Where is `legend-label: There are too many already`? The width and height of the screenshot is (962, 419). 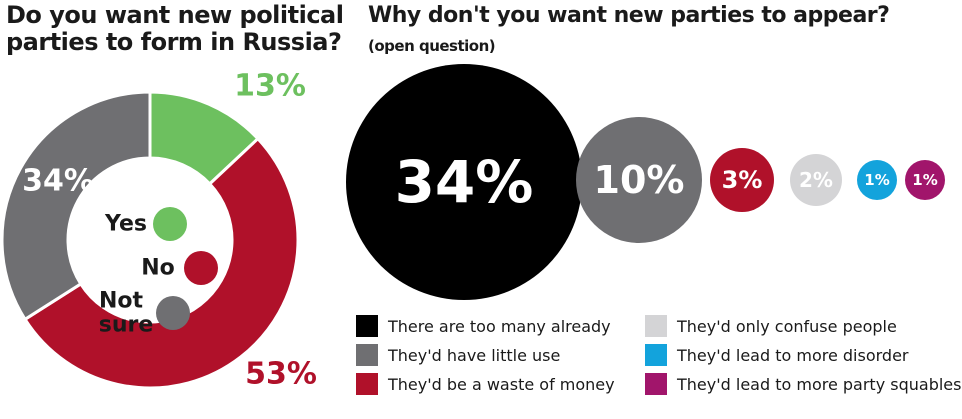 legend-label: There are too many already is located at coordinates (499, 326).